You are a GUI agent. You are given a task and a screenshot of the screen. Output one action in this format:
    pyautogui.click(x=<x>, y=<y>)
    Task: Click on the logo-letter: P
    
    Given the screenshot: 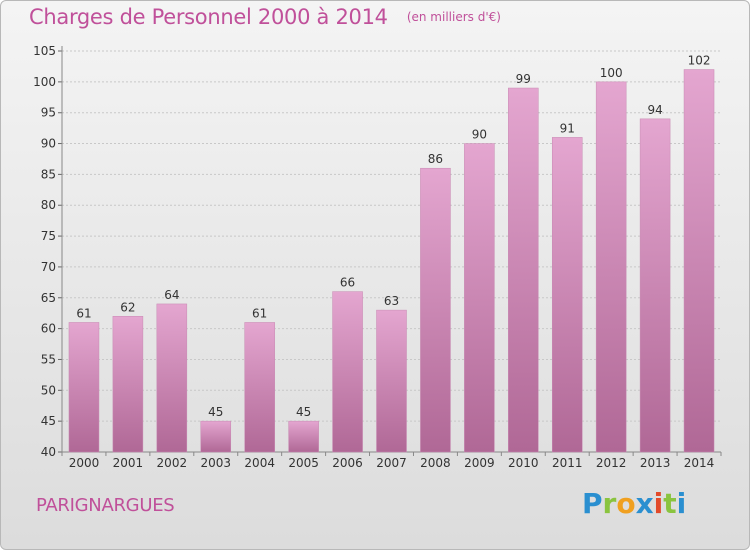 What is the action you would take?
    pyautogui.click(x=592, y=503)
    